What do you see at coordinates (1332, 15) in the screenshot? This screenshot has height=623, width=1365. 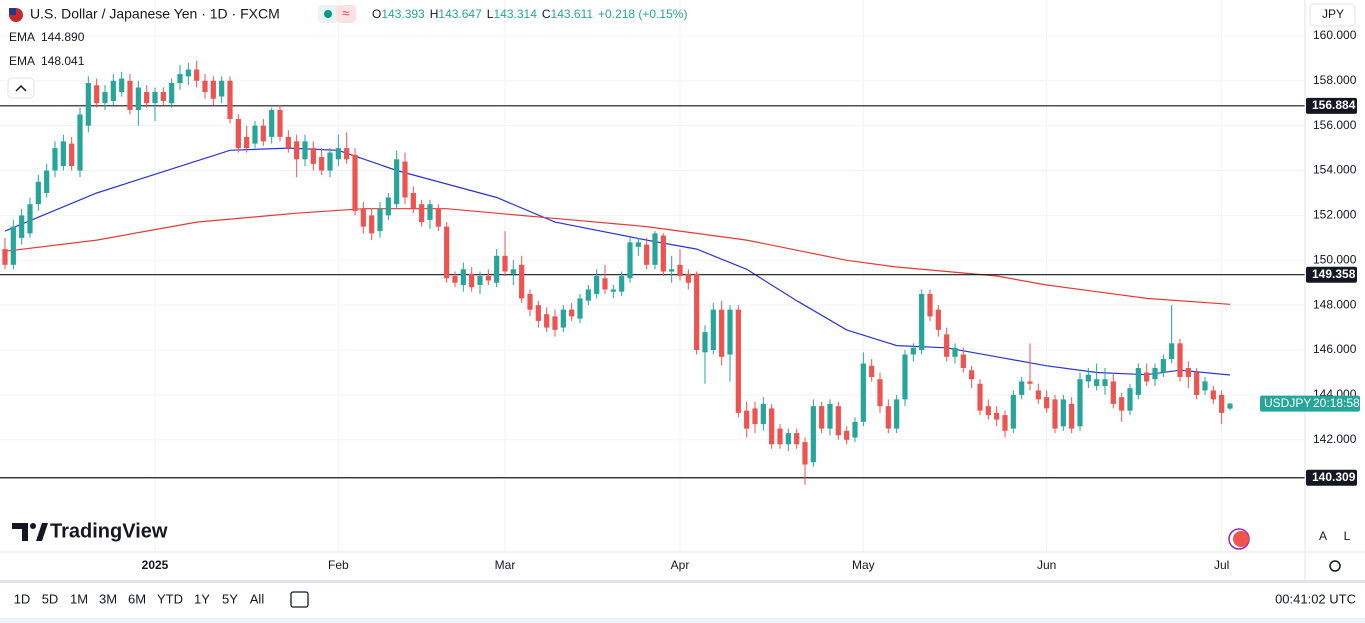 I see `currency-button` at bounding box center [1332, 15].